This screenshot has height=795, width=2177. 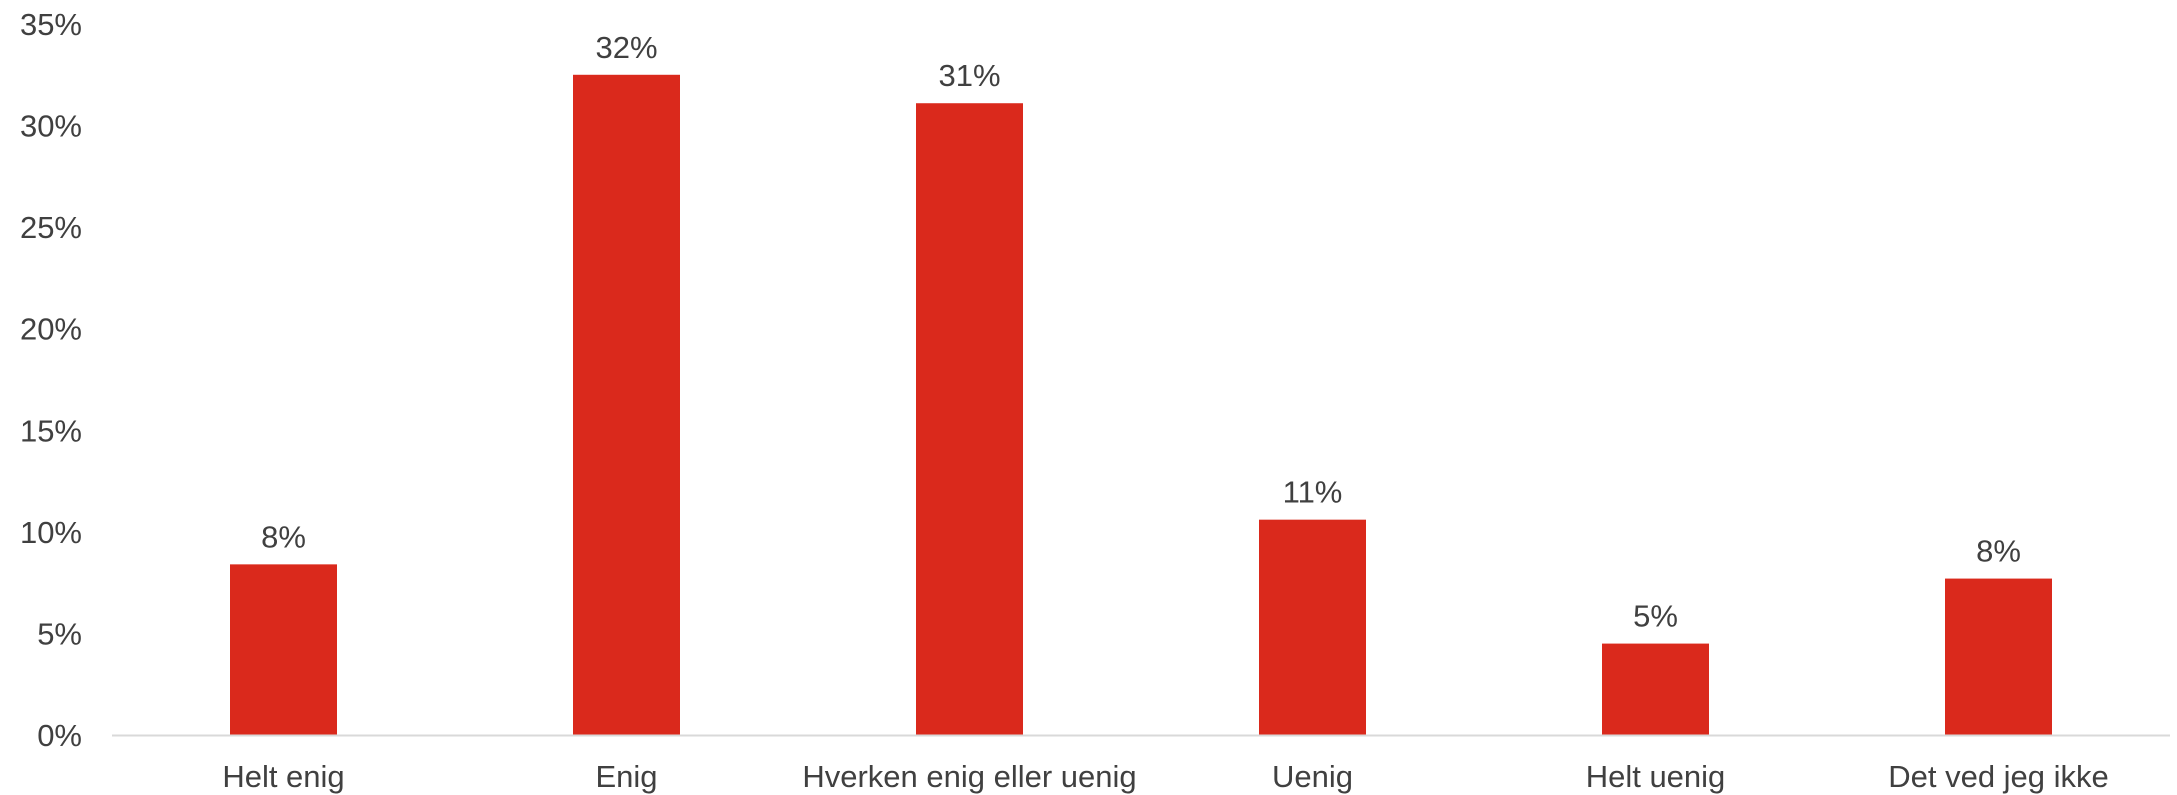 What do you see at coordinates (59, 633) in the screenshot?
I see `y-tick-label: 5%` at bounding box center [59, 633].